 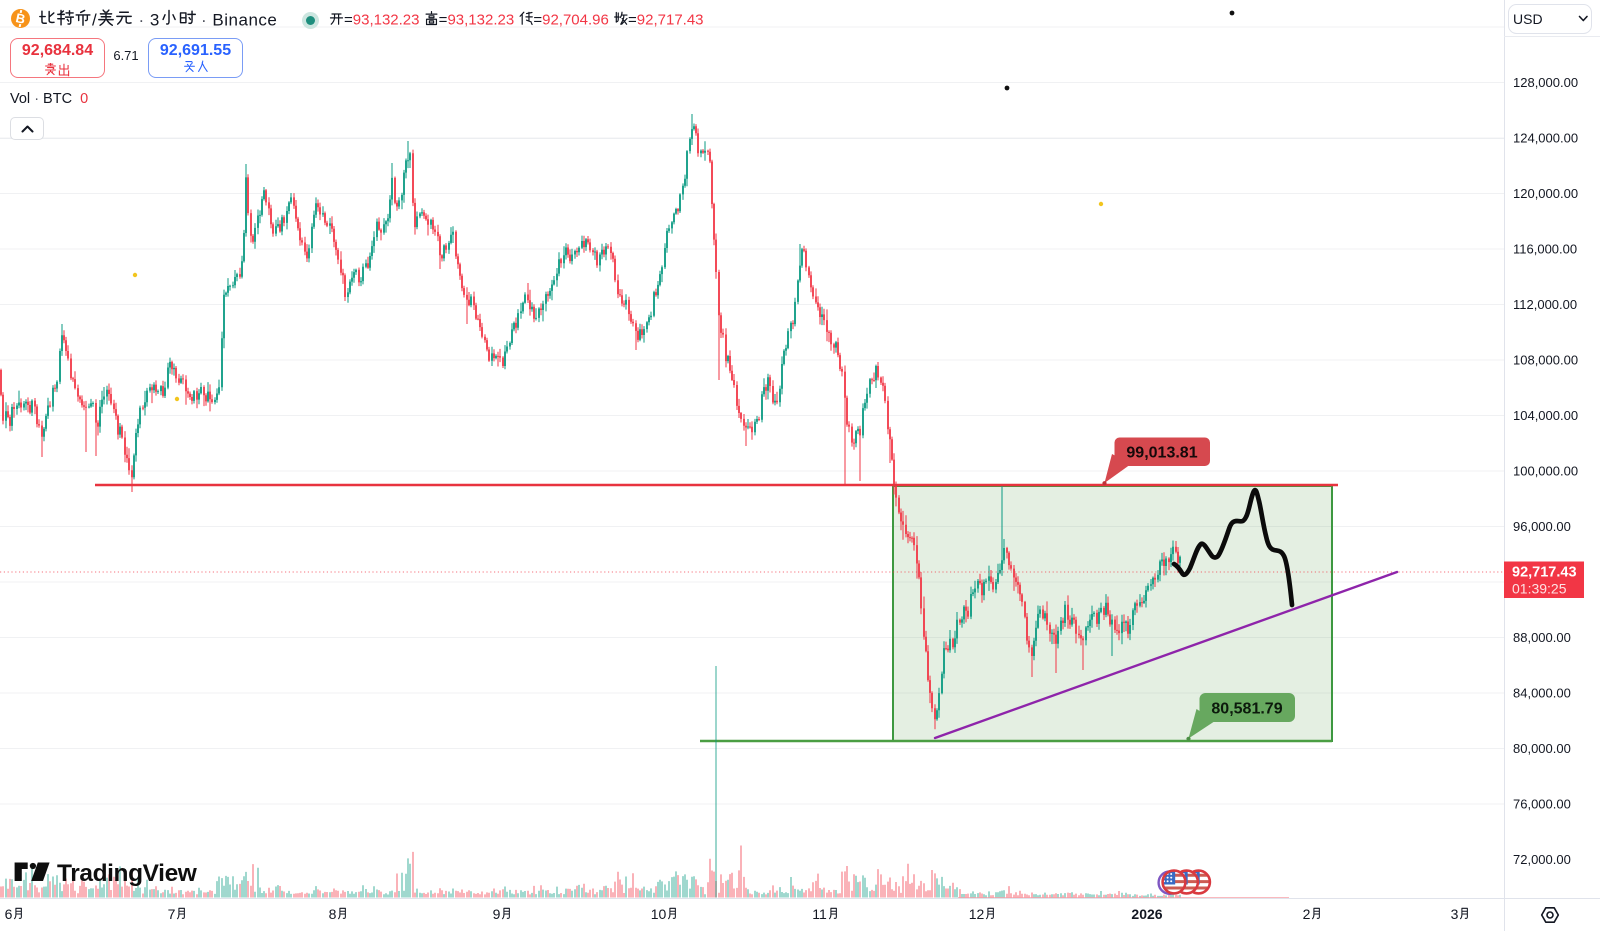 I want to click on svg-text: 100,000.00, so click(x=1545, y=471).